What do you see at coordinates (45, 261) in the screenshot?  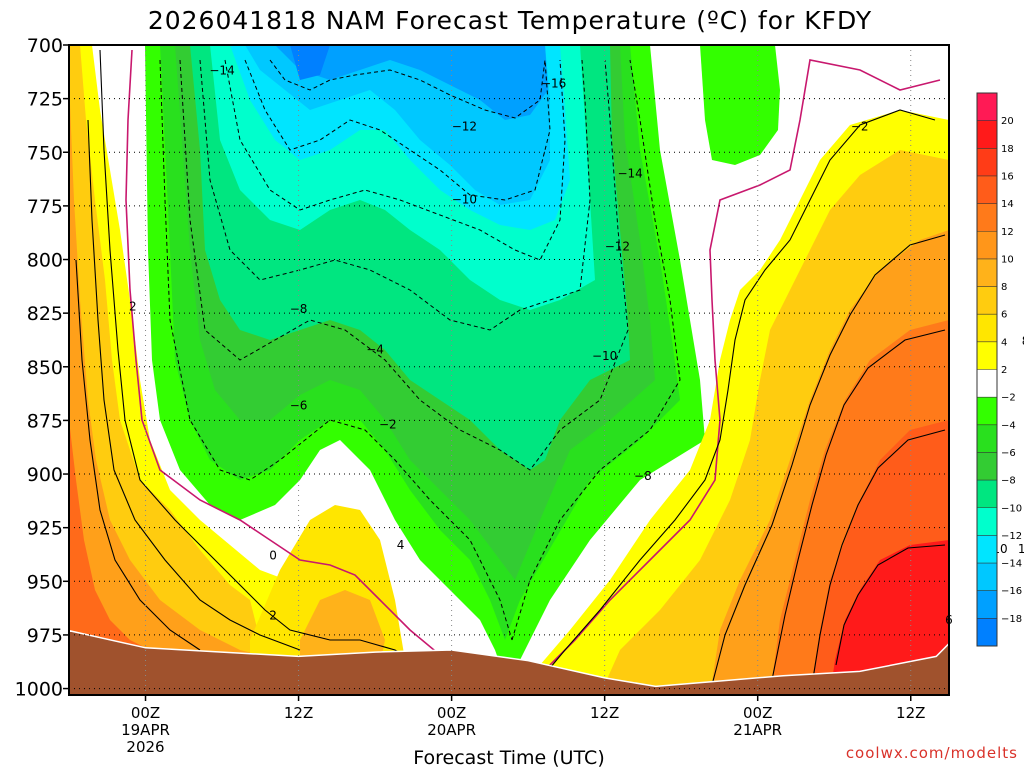 I see `y-tick-label: 800` at bounding box center [45, 261].